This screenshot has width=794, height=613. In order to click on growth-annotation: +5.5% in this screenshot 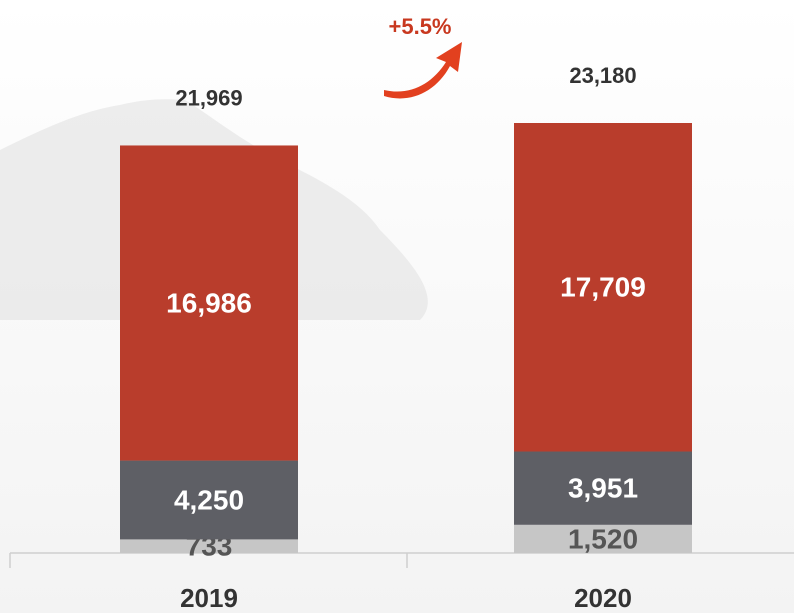, I will do `click(420, 26)`.